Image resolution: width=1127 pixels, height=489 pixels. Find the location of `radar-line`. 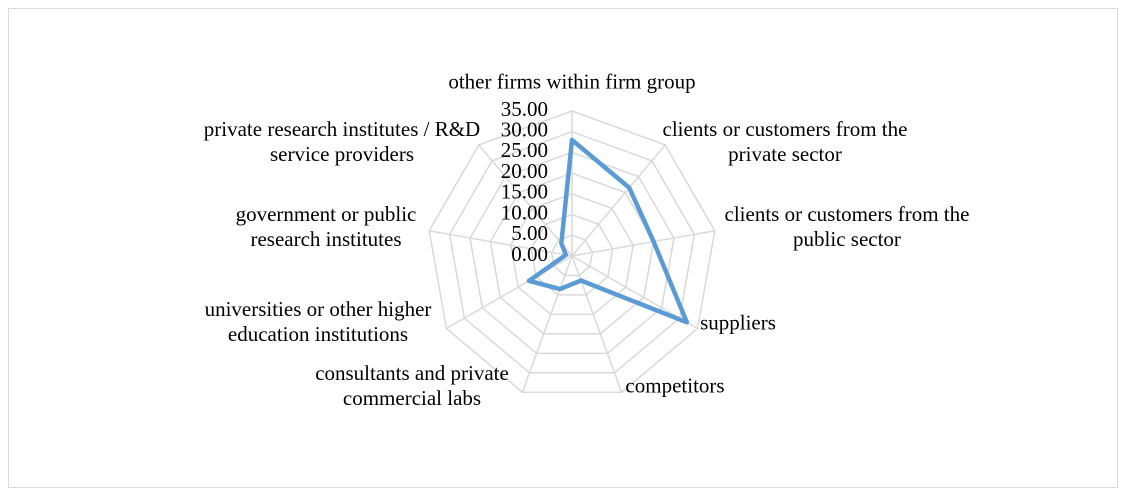

radar-line is located at coordinates (608, 231).